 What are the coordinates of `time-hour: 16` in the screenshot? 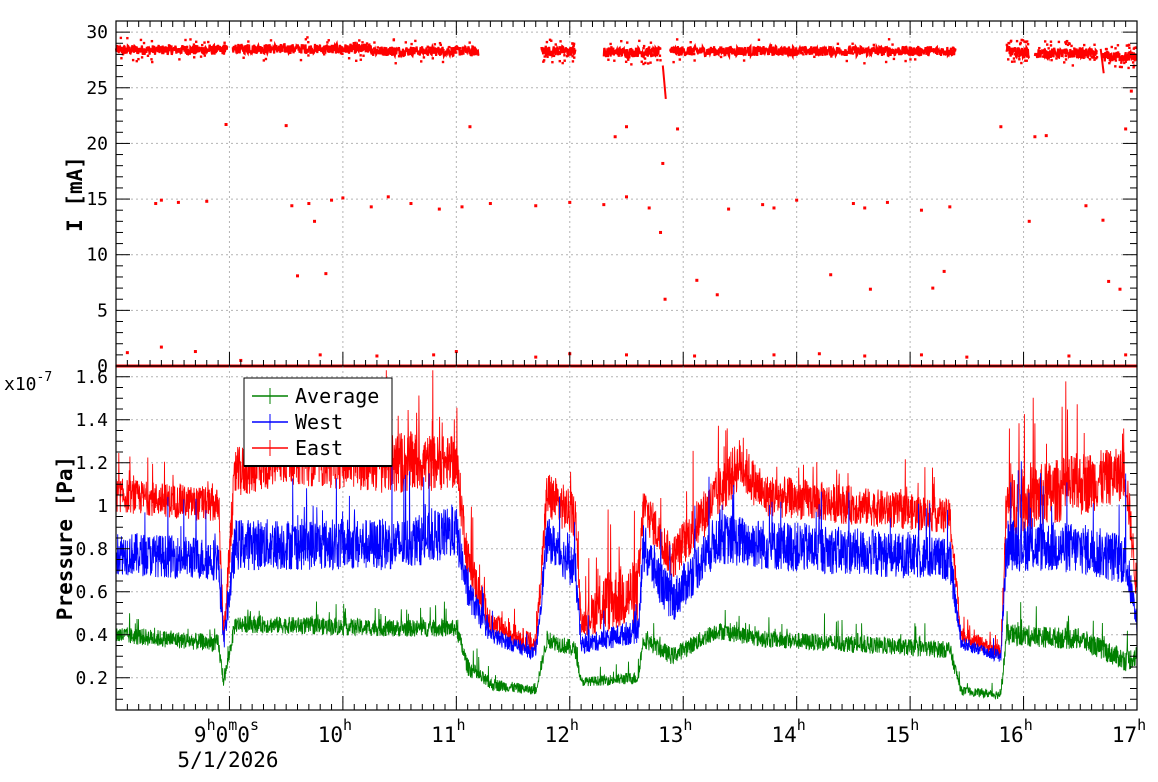 It's located at (1010, 735).